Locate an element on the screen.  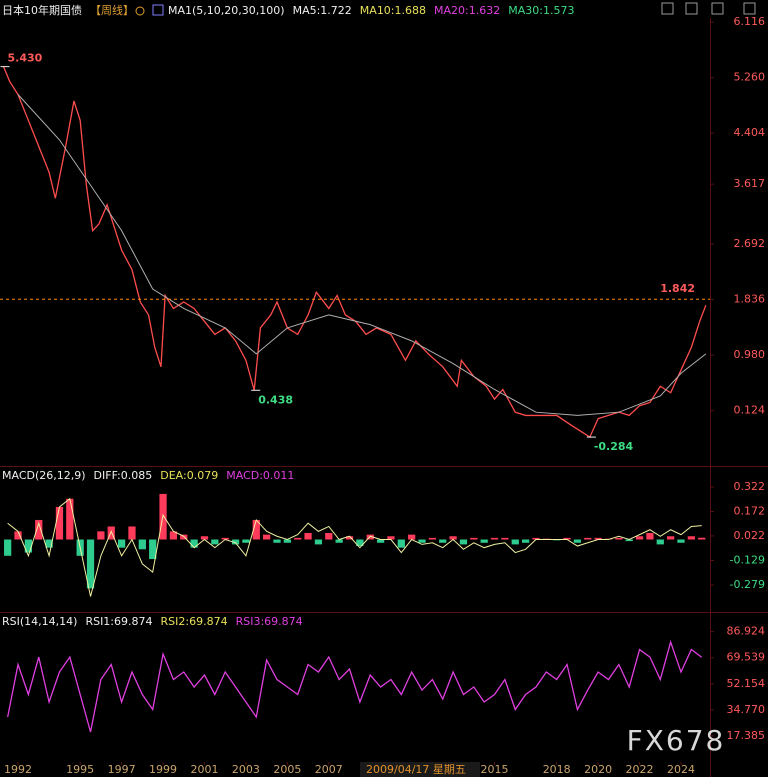
header-text: MA20:1.632 is located at coordinates (467, 10).